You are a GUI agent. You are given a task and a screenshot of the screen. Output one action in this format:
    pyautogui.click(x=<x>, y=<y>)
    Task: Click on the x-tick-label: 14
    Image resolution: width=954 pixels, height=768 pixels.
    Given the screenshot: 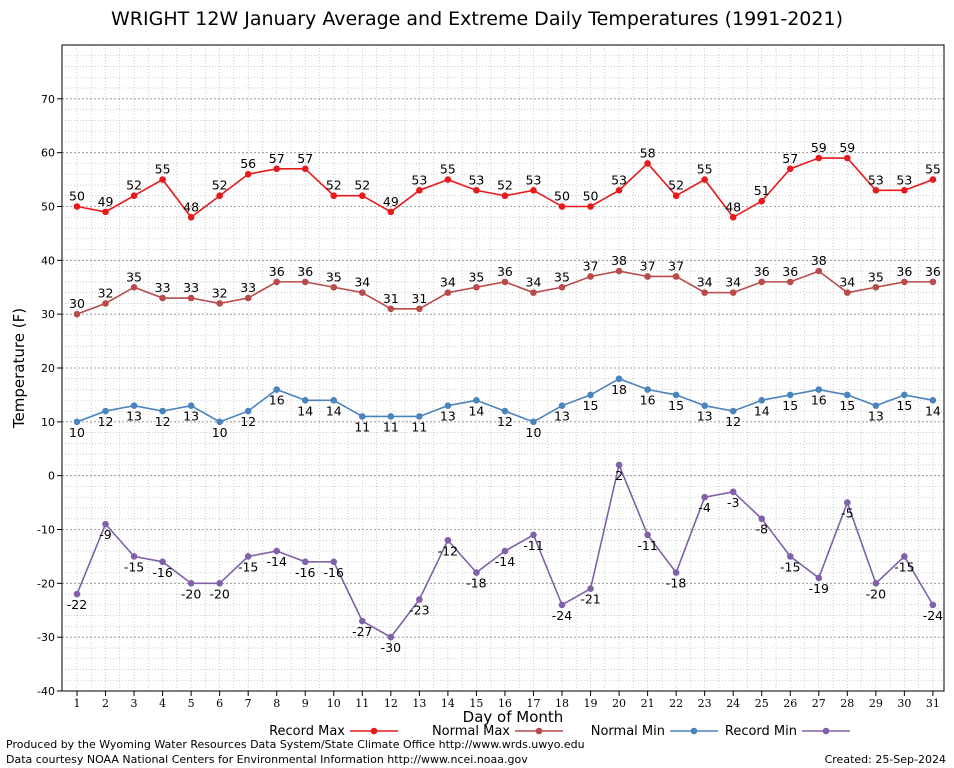 What is the action you would take?
    pyautogui.click(x=448, y=703)
    